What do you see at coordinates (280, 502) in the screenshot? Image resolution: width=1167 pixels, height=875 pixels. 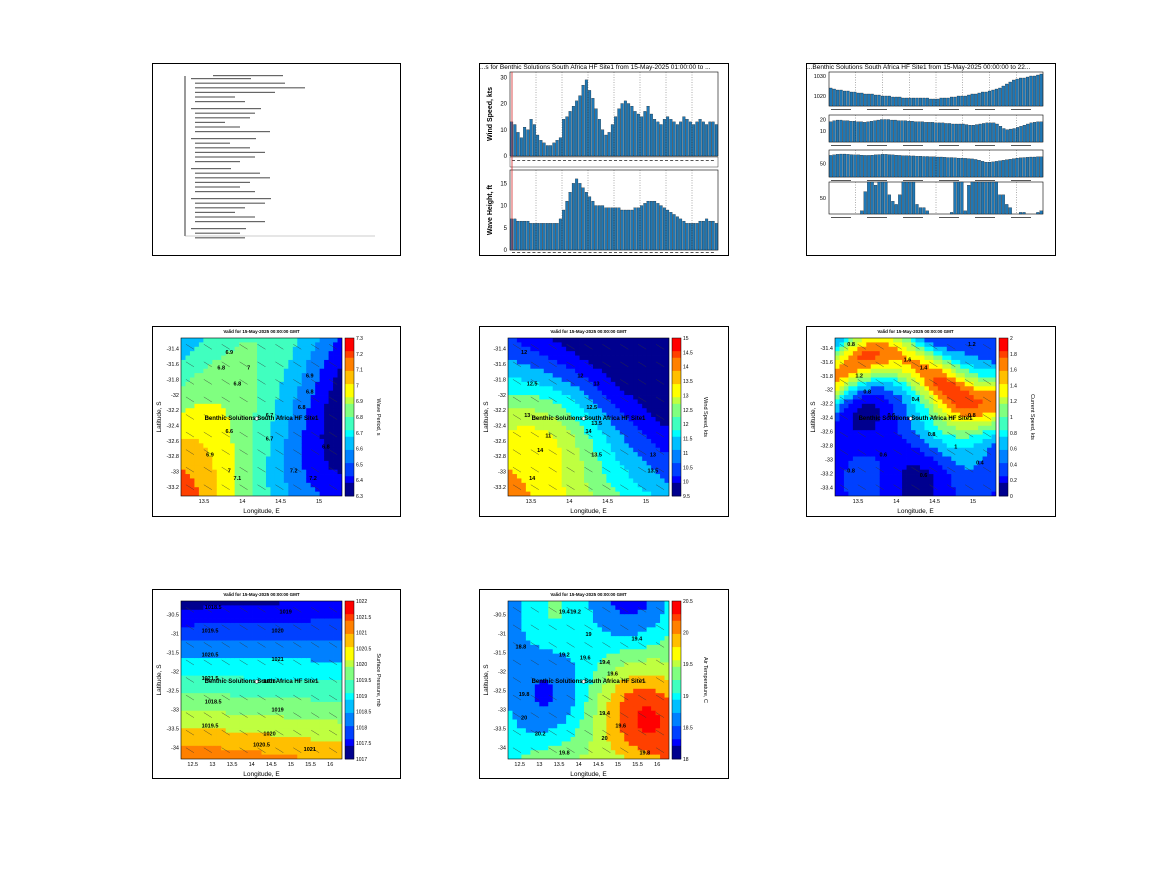 I see `x-tick-label: 14.5` at bounding box center [280, 502].